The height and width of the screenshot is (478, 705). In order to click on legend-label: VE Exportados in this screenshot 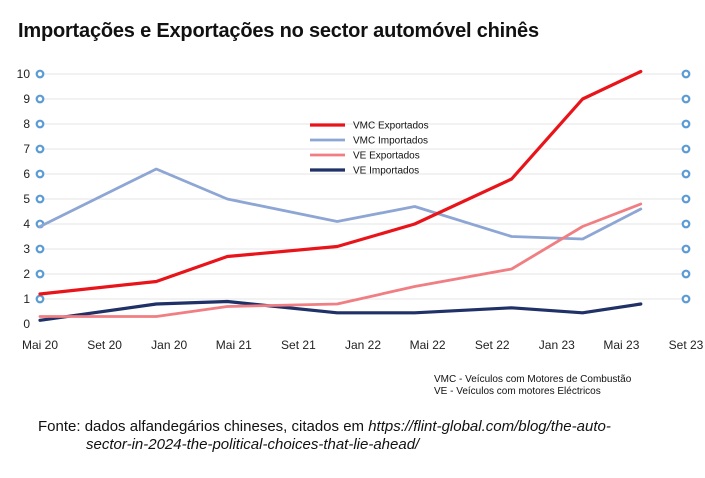, I will do `click(386, 156)`.